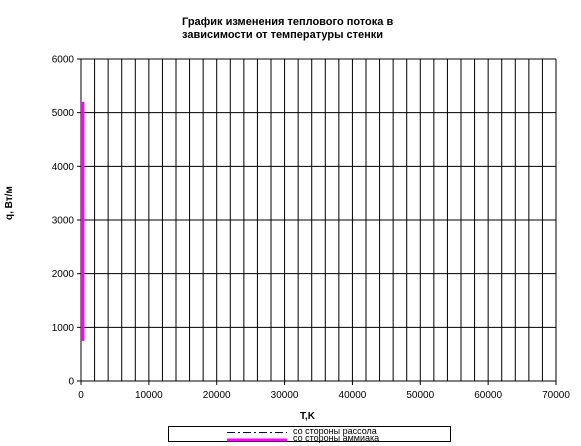  What do you see at coordinates (257, 432) in the screenshot?
I see `legend-swatch-brine` at bounding box center [257, 432].